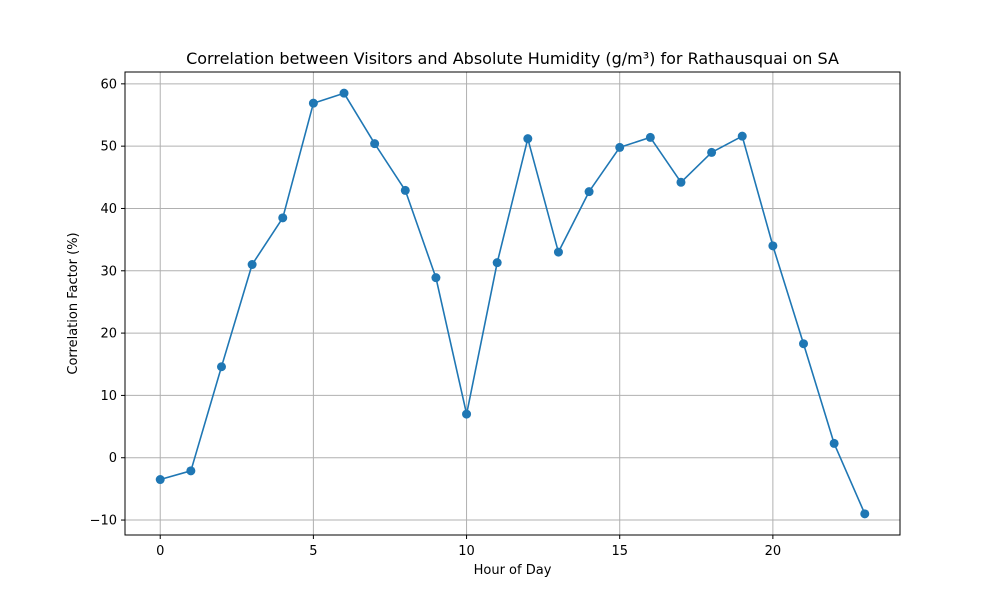 The width and height of the screenshot is (1000, 600). Describe the element at coordinates (103, 521) in the screenshot. I see `y-tick-label: −10` at that location.